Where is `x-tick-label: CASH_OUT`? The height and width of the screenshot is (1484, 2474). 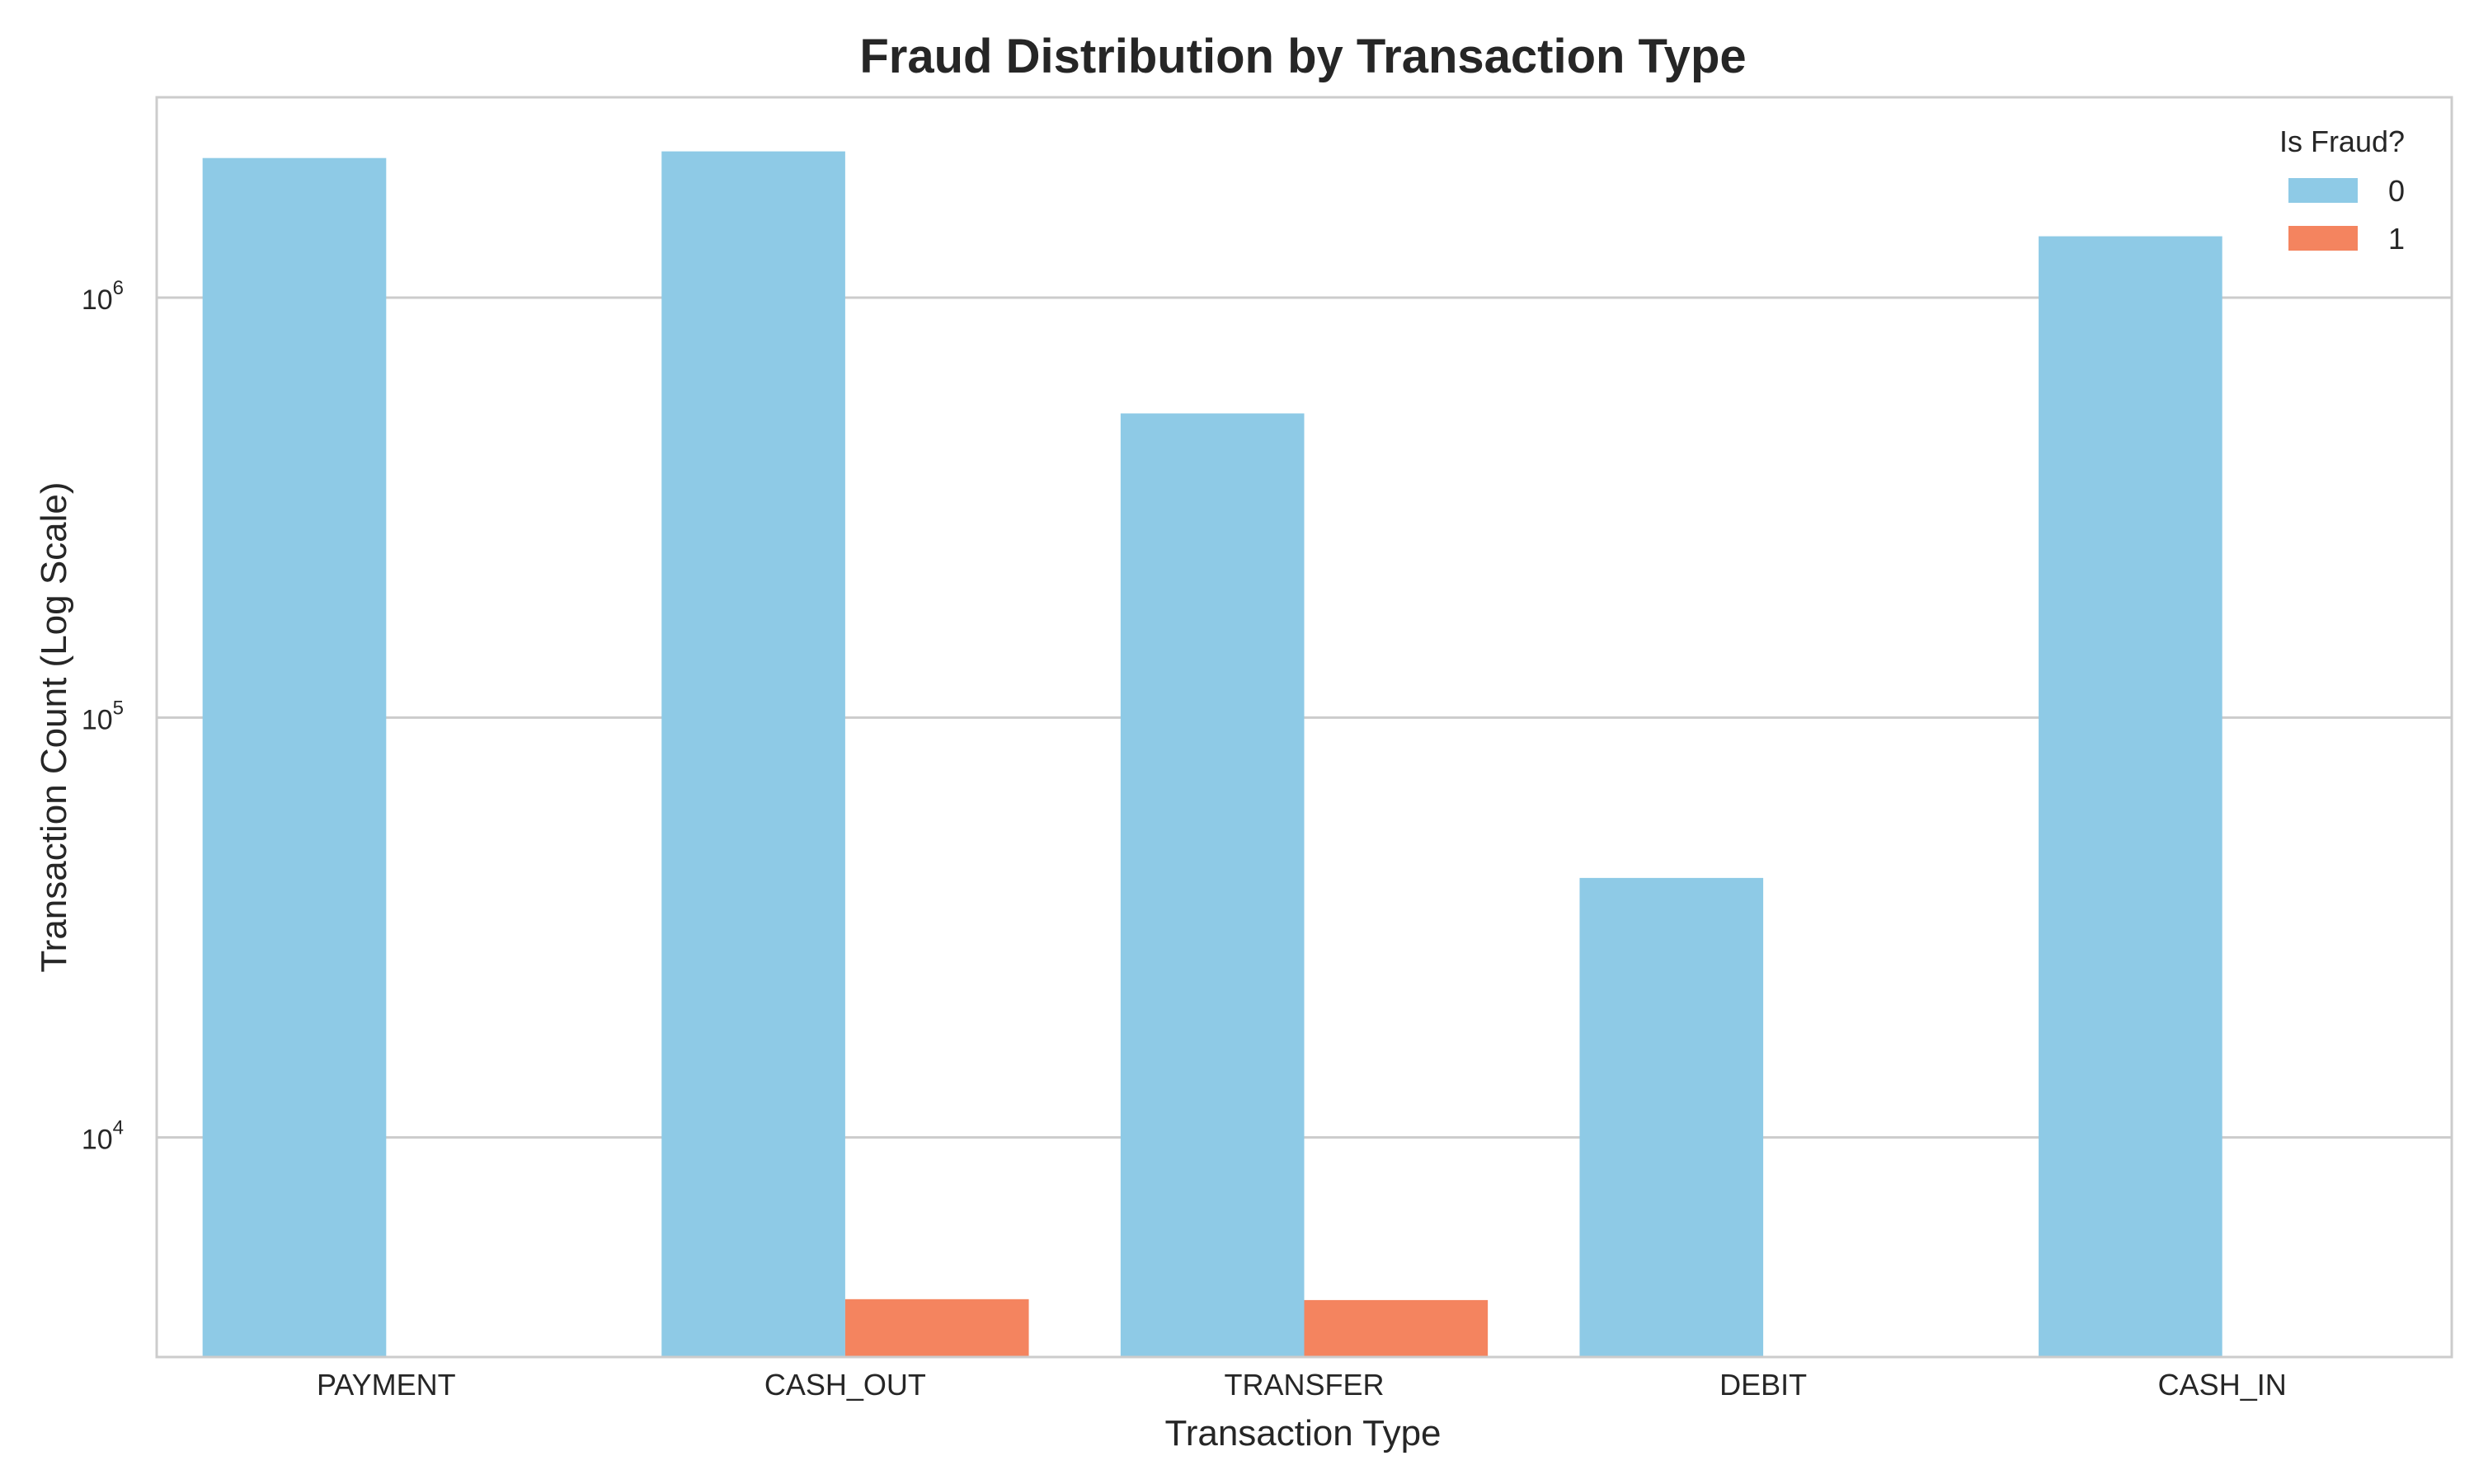 x-tick-label: CASH_OUT is located at coordinates (845, 1385).